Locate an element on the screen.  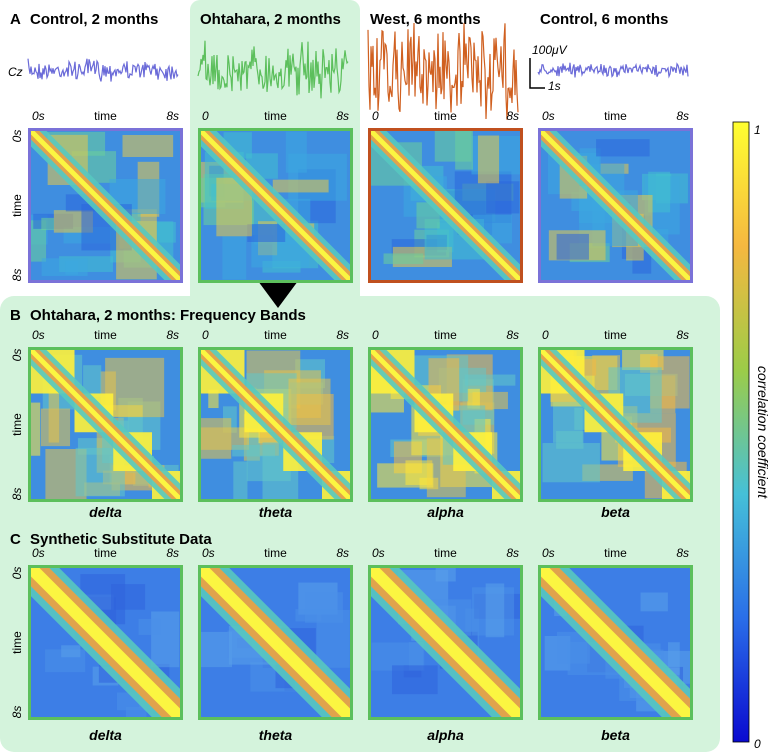
scale-bar is located at coordinates (537, 73).